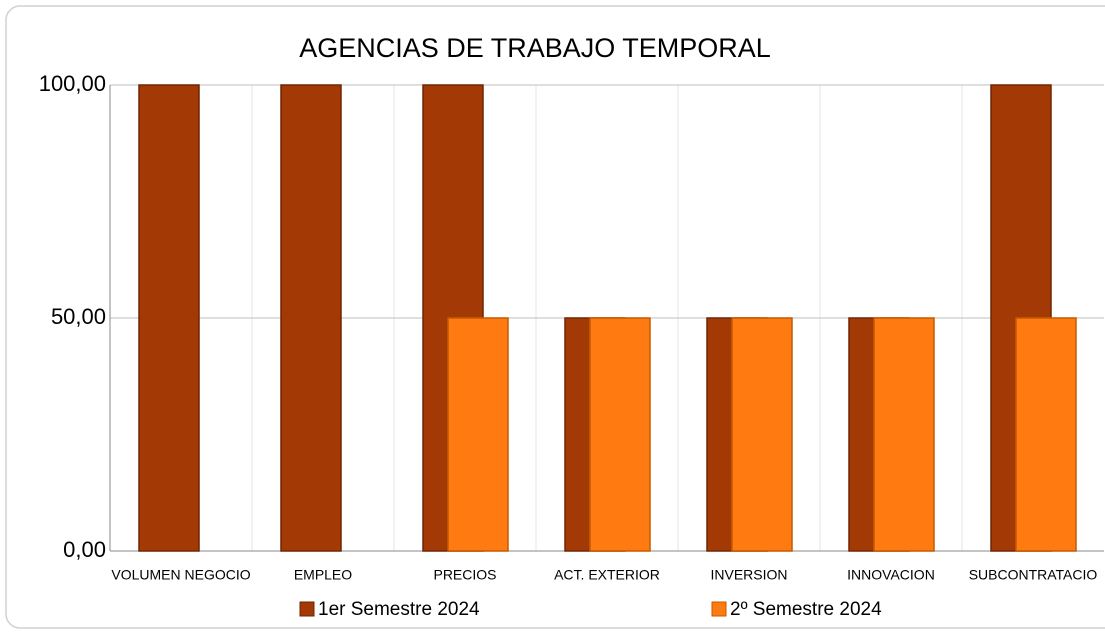 The width and height of the screenshot is (1105, 634). Describe the element at coordinates (748, 575) in the screenshot. I see `x-tick-label: INVERSION` at that location.